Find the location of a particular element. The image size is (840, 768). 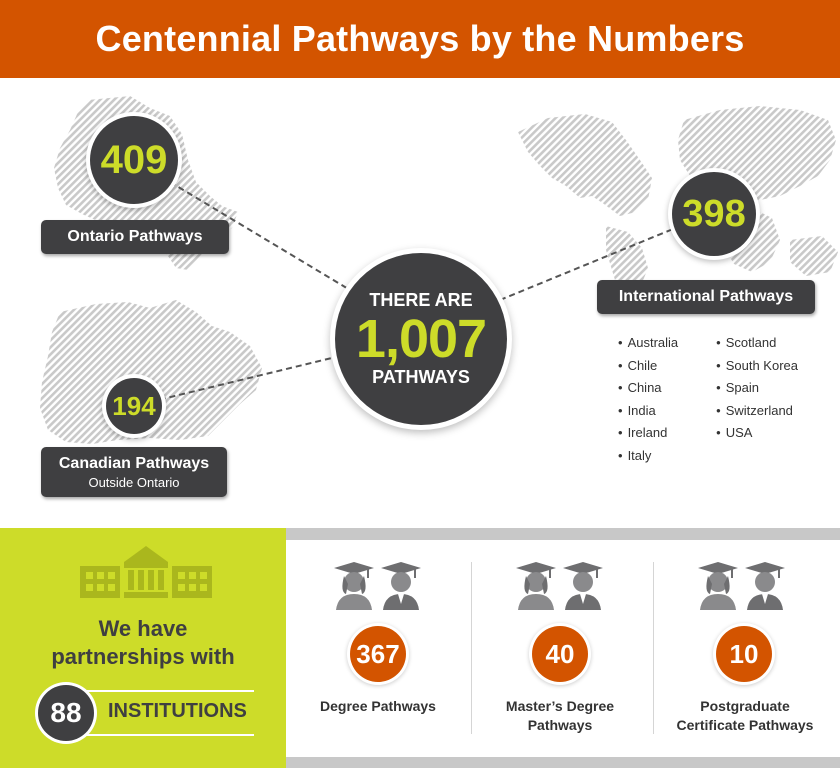

list-item: USA is located at coordinates (757, 433).